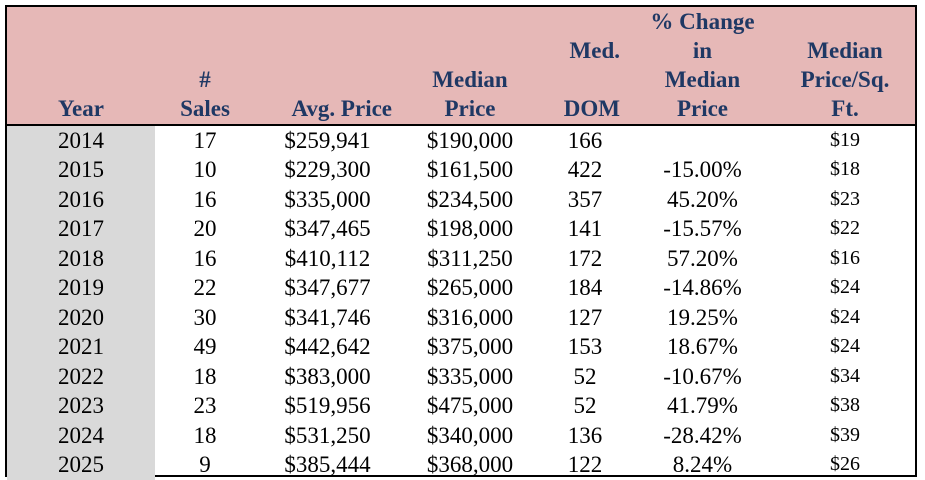  Describe the element at coordinates (470, 229) in the screenshot. I see `cell-median-price: $198,000` at that location.